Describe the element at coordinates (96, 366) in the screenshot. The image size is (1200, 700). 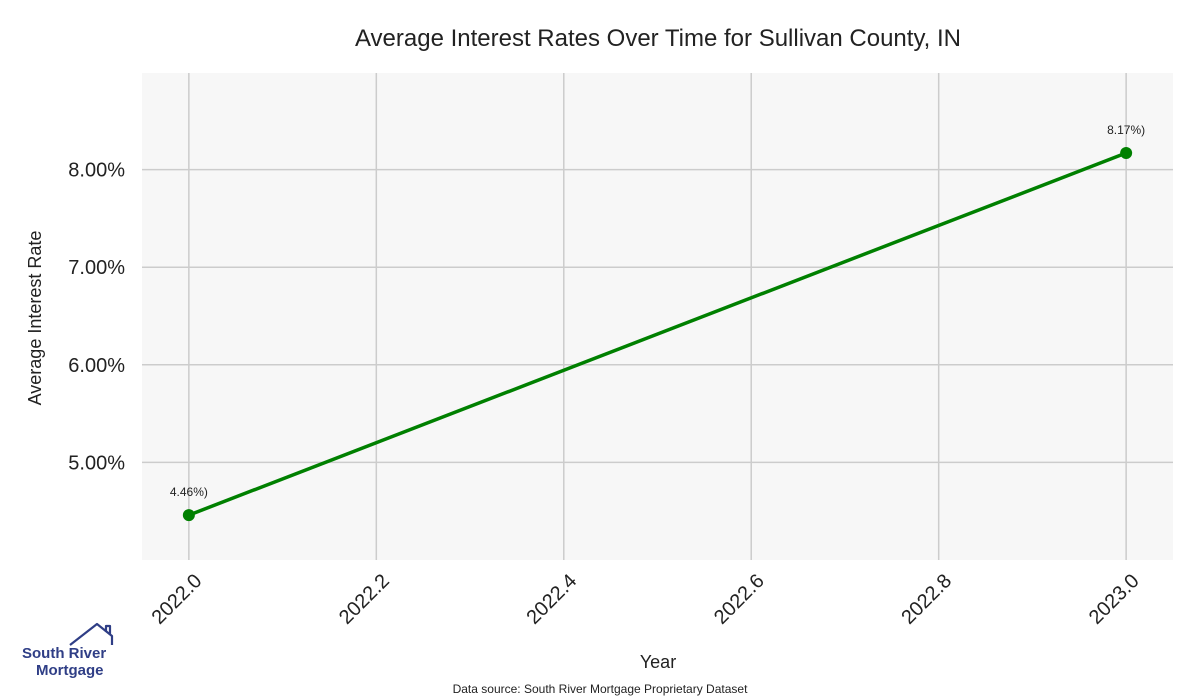
I see `y-tick-label: 6.00%` at that location.